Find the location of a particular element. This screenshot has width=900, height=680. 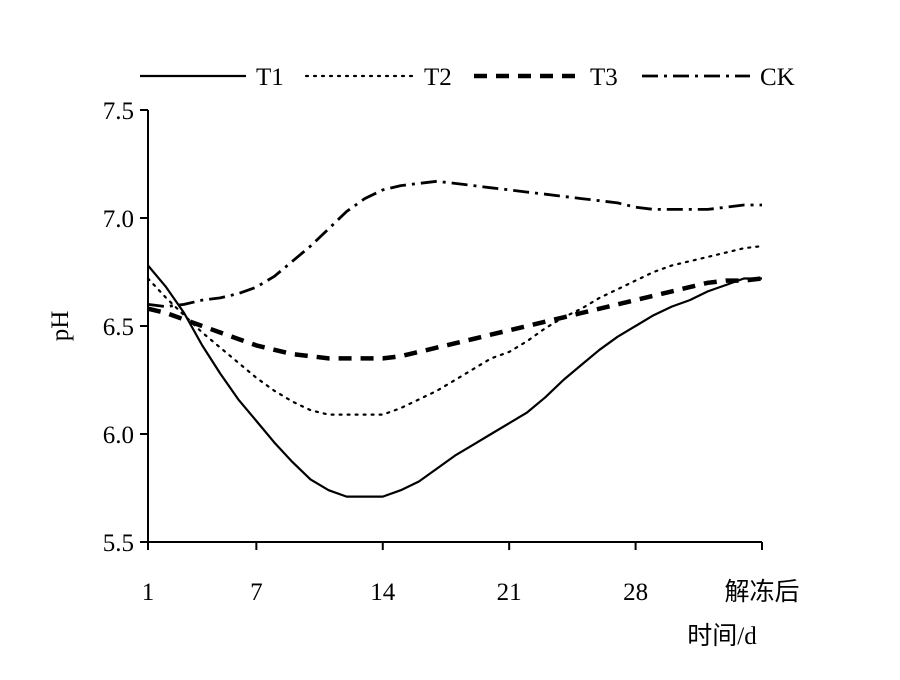

legend-label-ck: CK is located at coordinates (777, 77).